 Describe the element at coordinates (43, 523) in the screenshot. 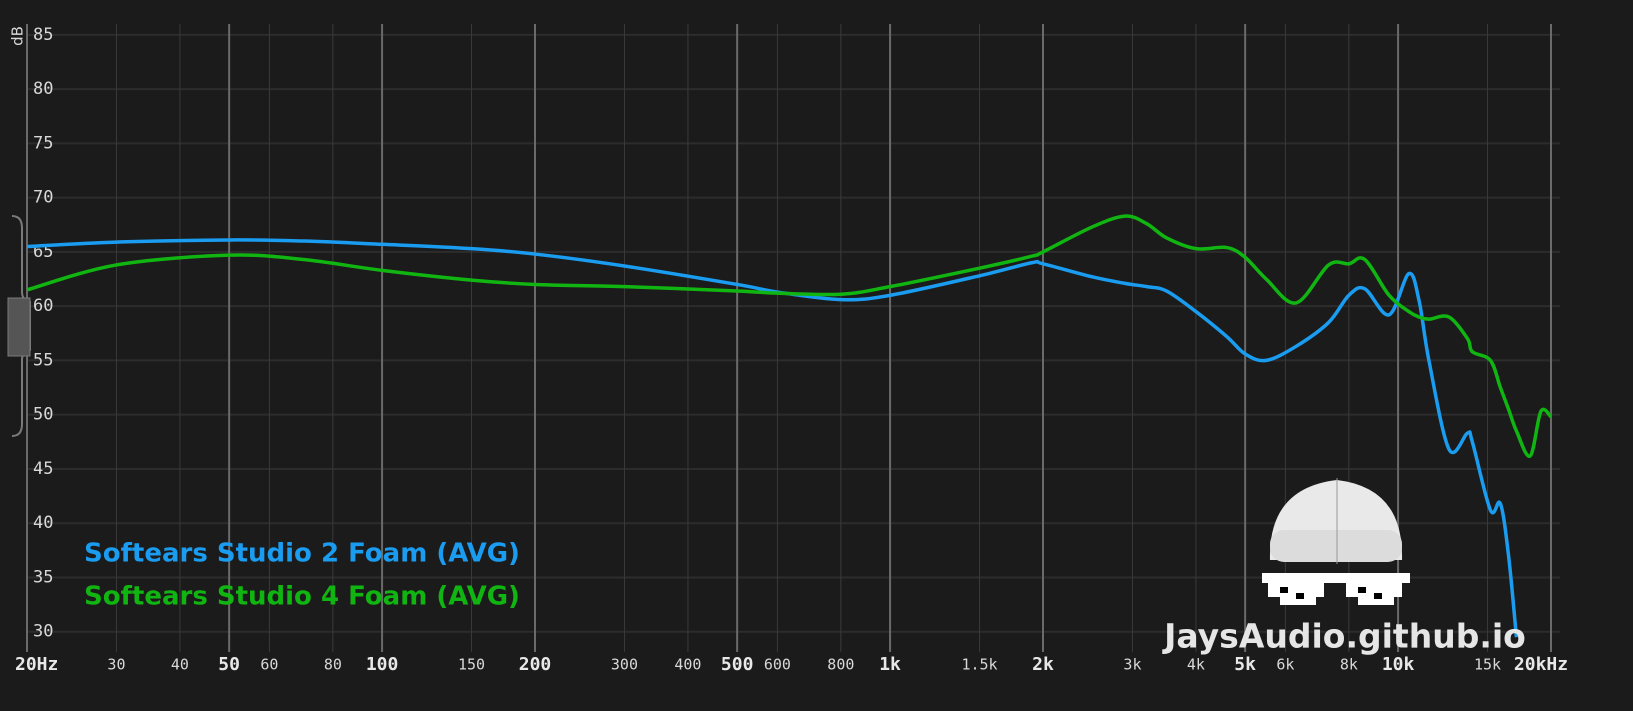

I see `y-tick-label: 40` at that location.